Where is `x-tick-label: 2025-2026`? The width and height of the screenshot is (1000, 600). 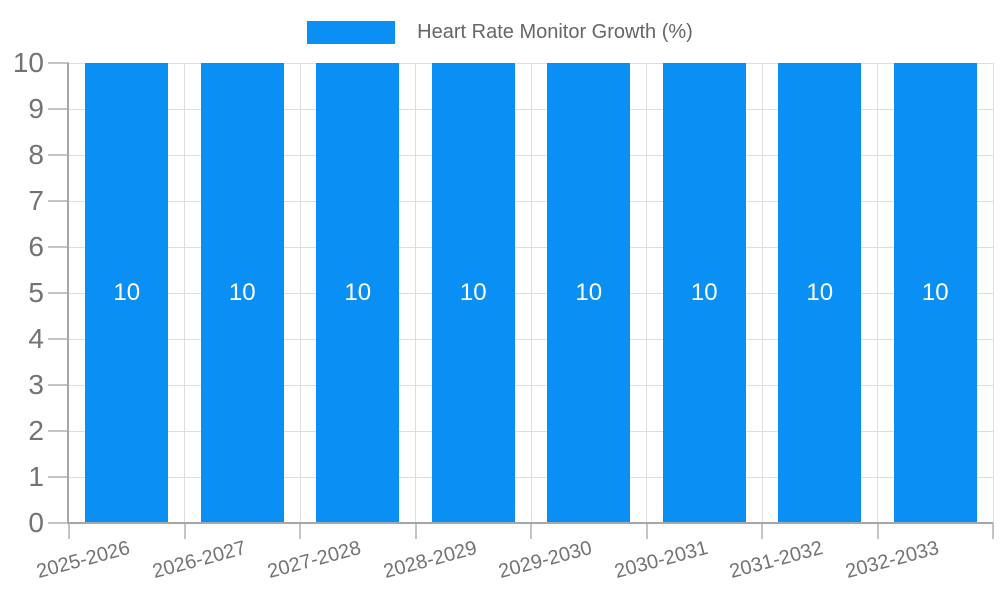
x-tick-label: 2025-2026 is located at coordinates (83, 560).